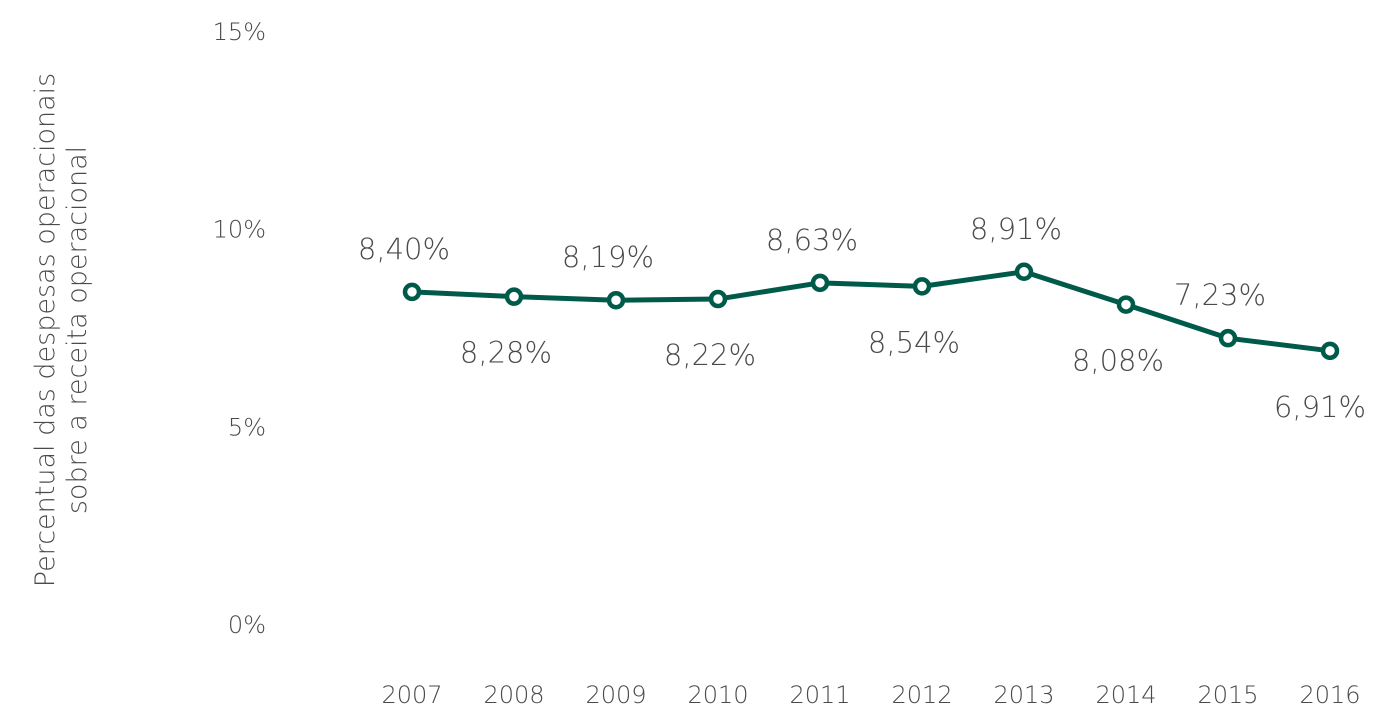  What do you see at coordinates (239, 32) in the screenshot?
I see `y-tick-label: 15%` at bounding box center [239, 32].